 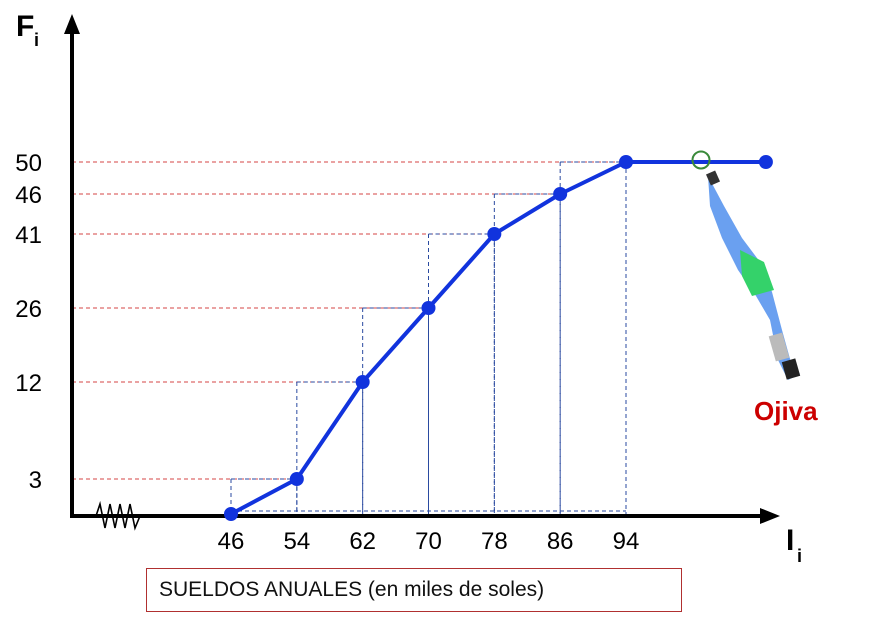 I want to click on x-tick-label-94: 94, so click(x=626, y=541).